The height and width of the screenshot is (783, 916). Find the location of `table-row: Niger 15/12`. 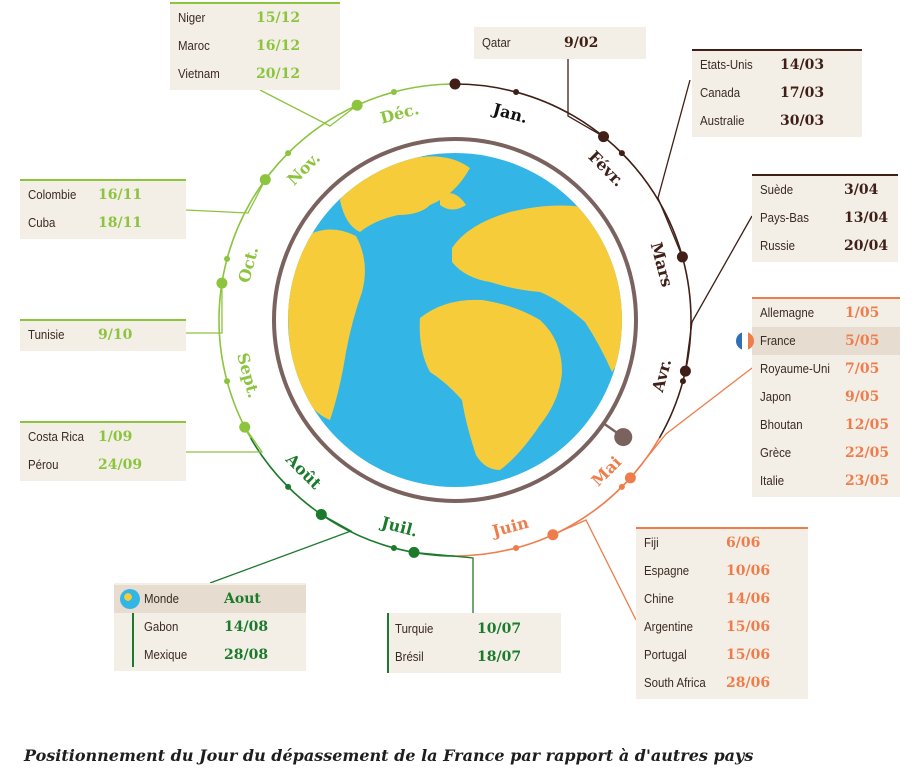

table-row: Niger 15/12 is located at coordinates (255, 18).